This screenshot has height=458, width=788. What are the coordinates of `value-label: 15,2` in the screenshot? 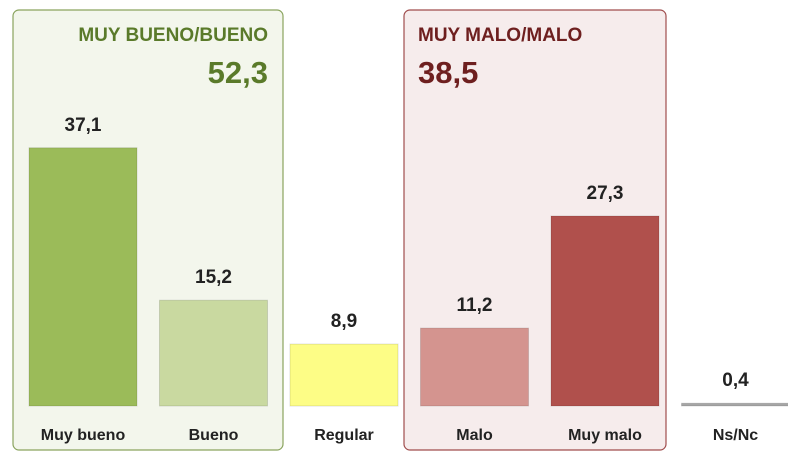 It's located at (213, 277).